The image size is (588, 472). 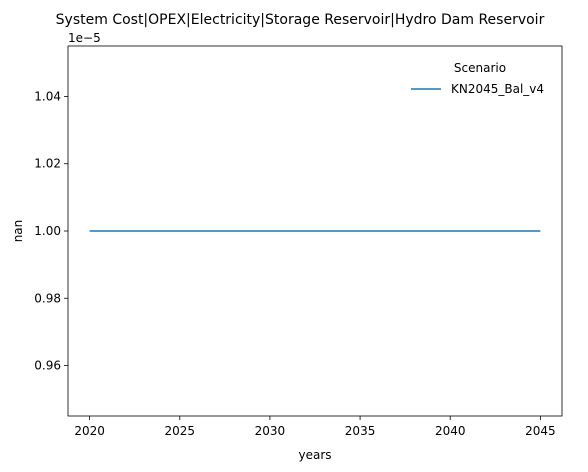 I want to click on x-tick-label: 2030, so click(x=270, y=431).